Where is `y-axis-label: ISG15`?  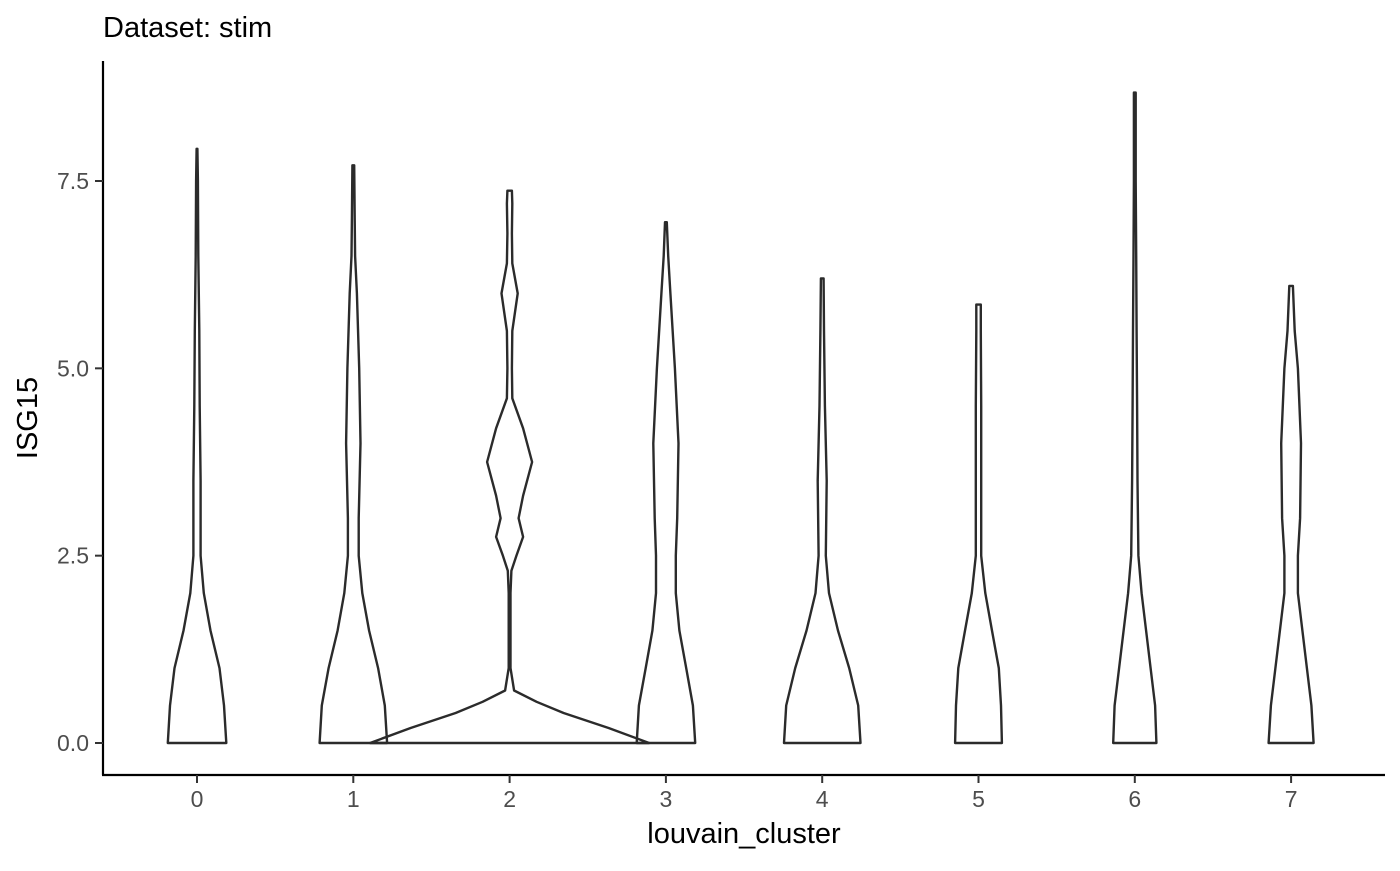
y-axis-label: ISG15 is located at coordinates (28, 418).